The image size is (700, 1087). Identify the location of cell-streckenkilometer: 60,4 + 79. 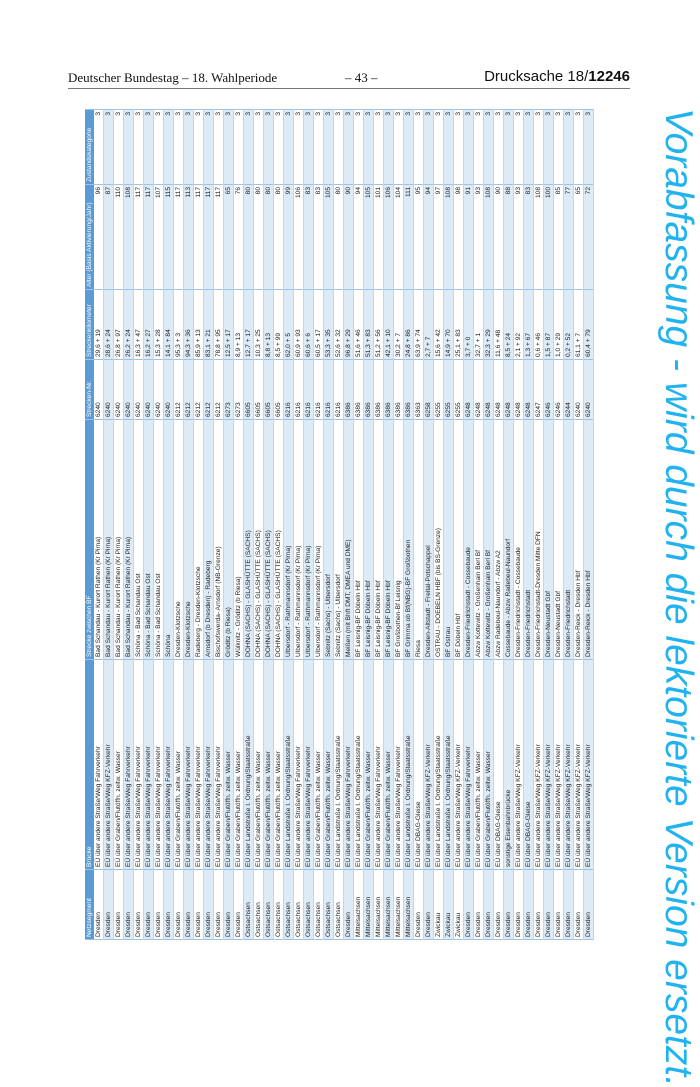
(588, 324).